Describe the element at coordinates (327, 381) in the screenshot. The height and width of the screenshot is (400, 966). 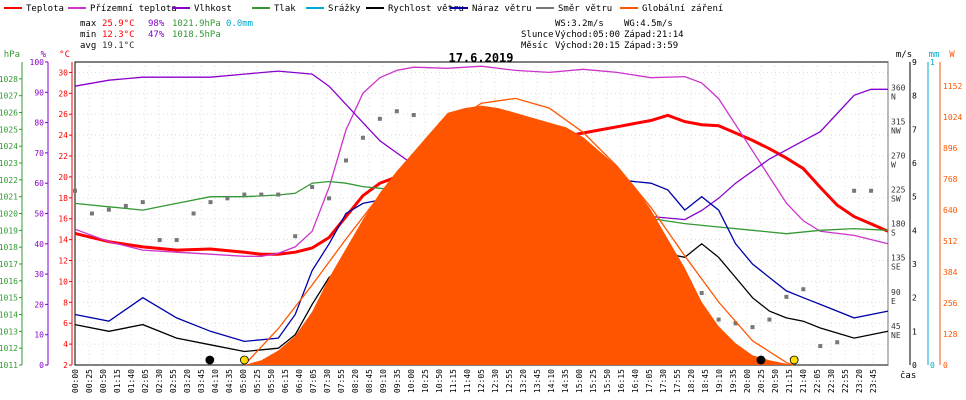
I see `x-tick-label: 07:30` at that location.